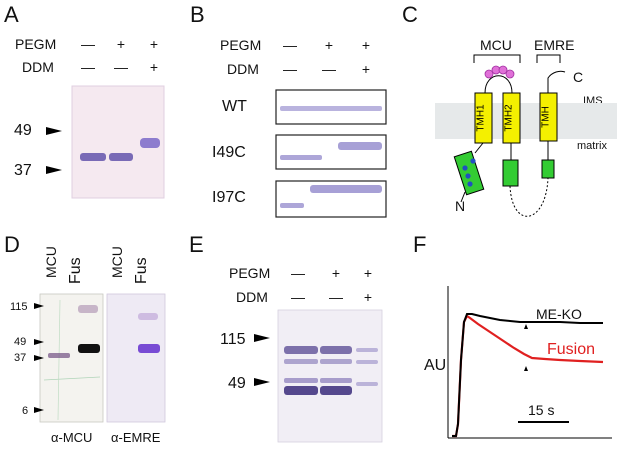  I want to click on panel-a-pegm-label: PEGM, so click(36, 44).